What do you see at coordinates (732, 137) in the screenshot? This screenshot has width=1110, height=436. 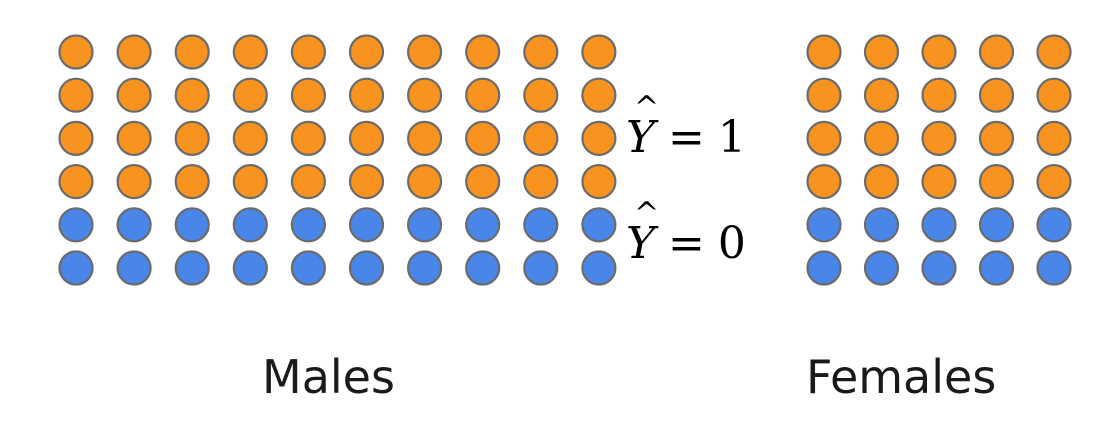 I see `value-one: 1` at bounding box center [732, 137].